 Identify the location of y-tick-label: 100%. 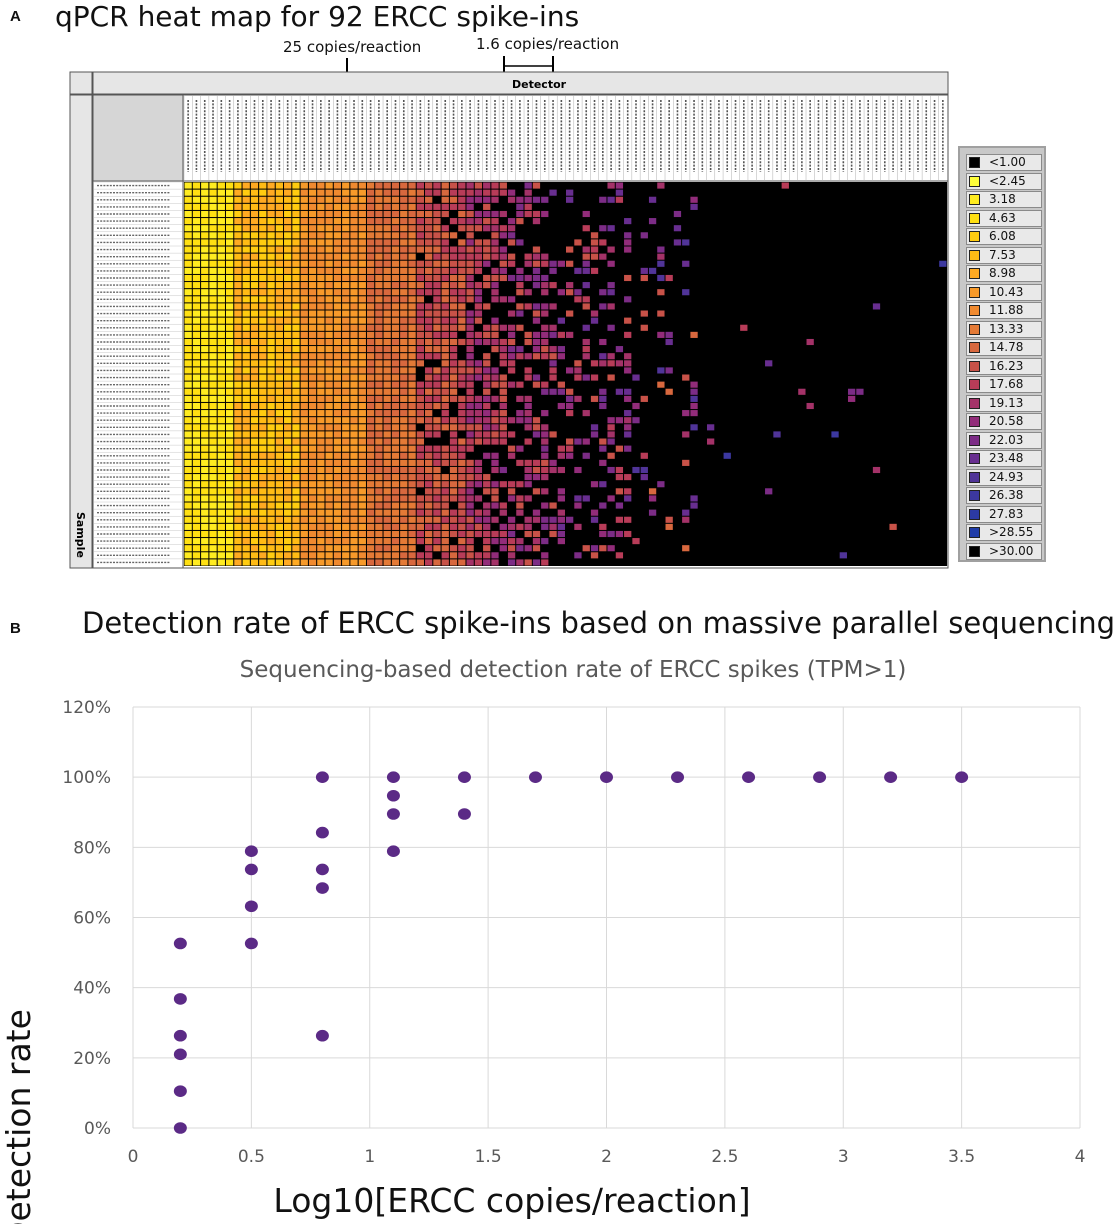
(86, 778).